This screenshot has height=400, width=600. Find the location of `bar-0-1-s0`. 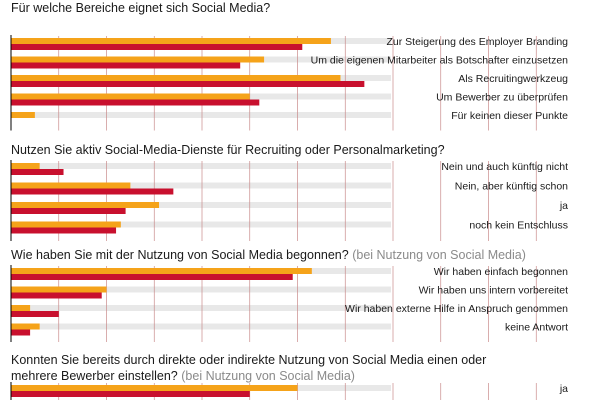

bar-0-1-s0 is located at coordinates (138, 59).